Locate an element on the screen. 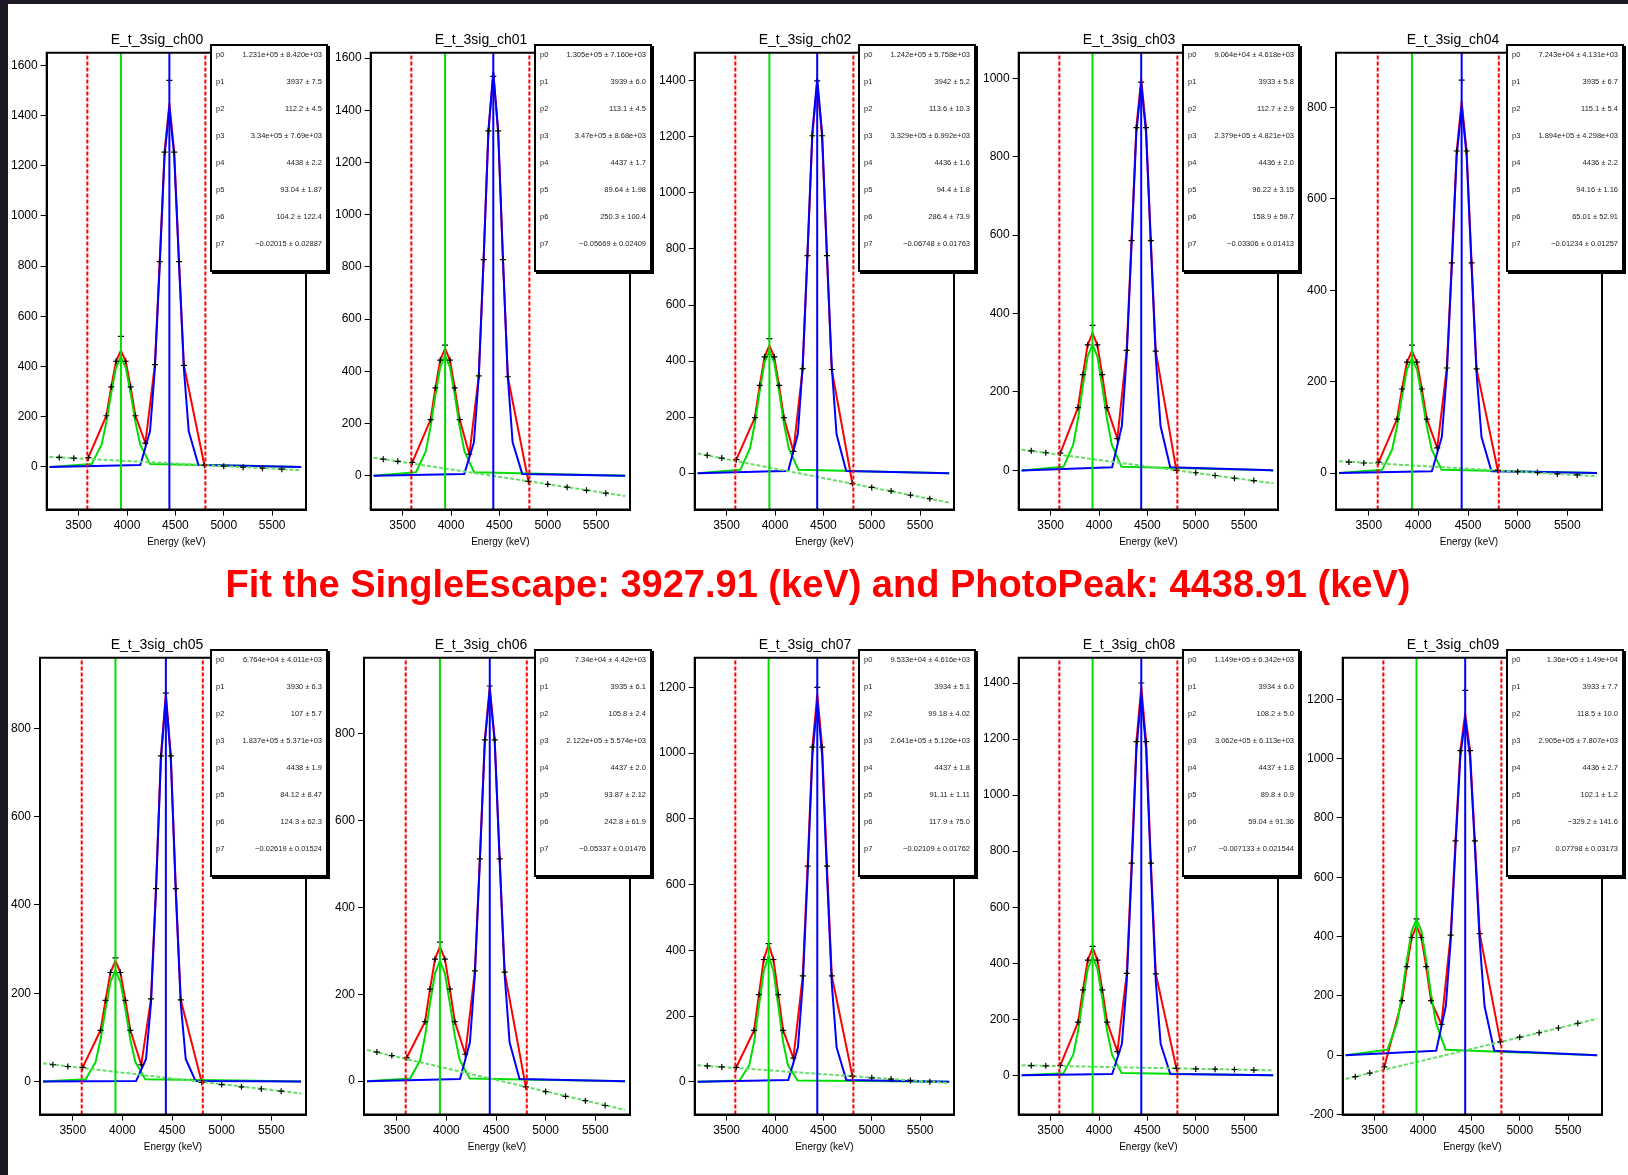 This screenshot has height=1175, width=1628. chart-title: E_t_3sig_ch00 is located at coordinates (157, 39).